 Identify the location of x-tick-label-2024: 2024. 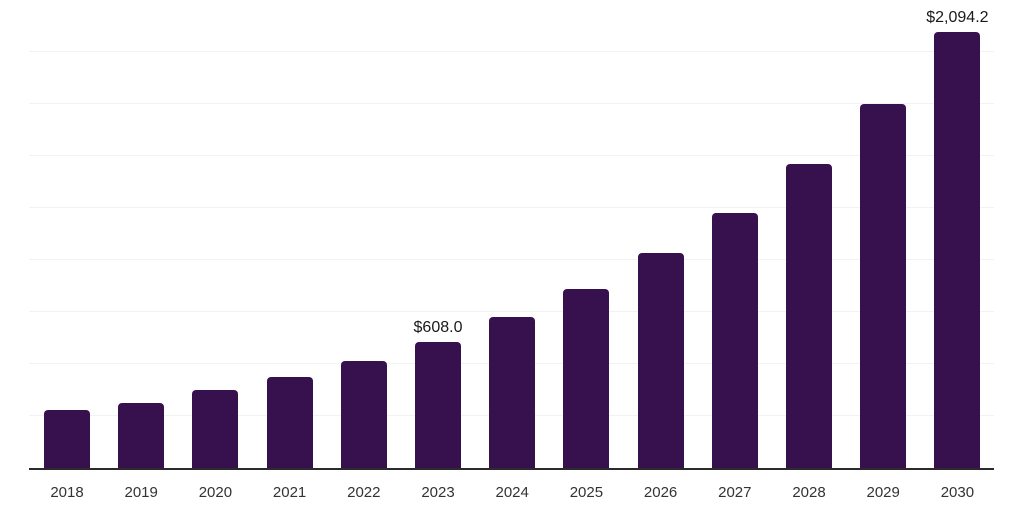
(512, 492).